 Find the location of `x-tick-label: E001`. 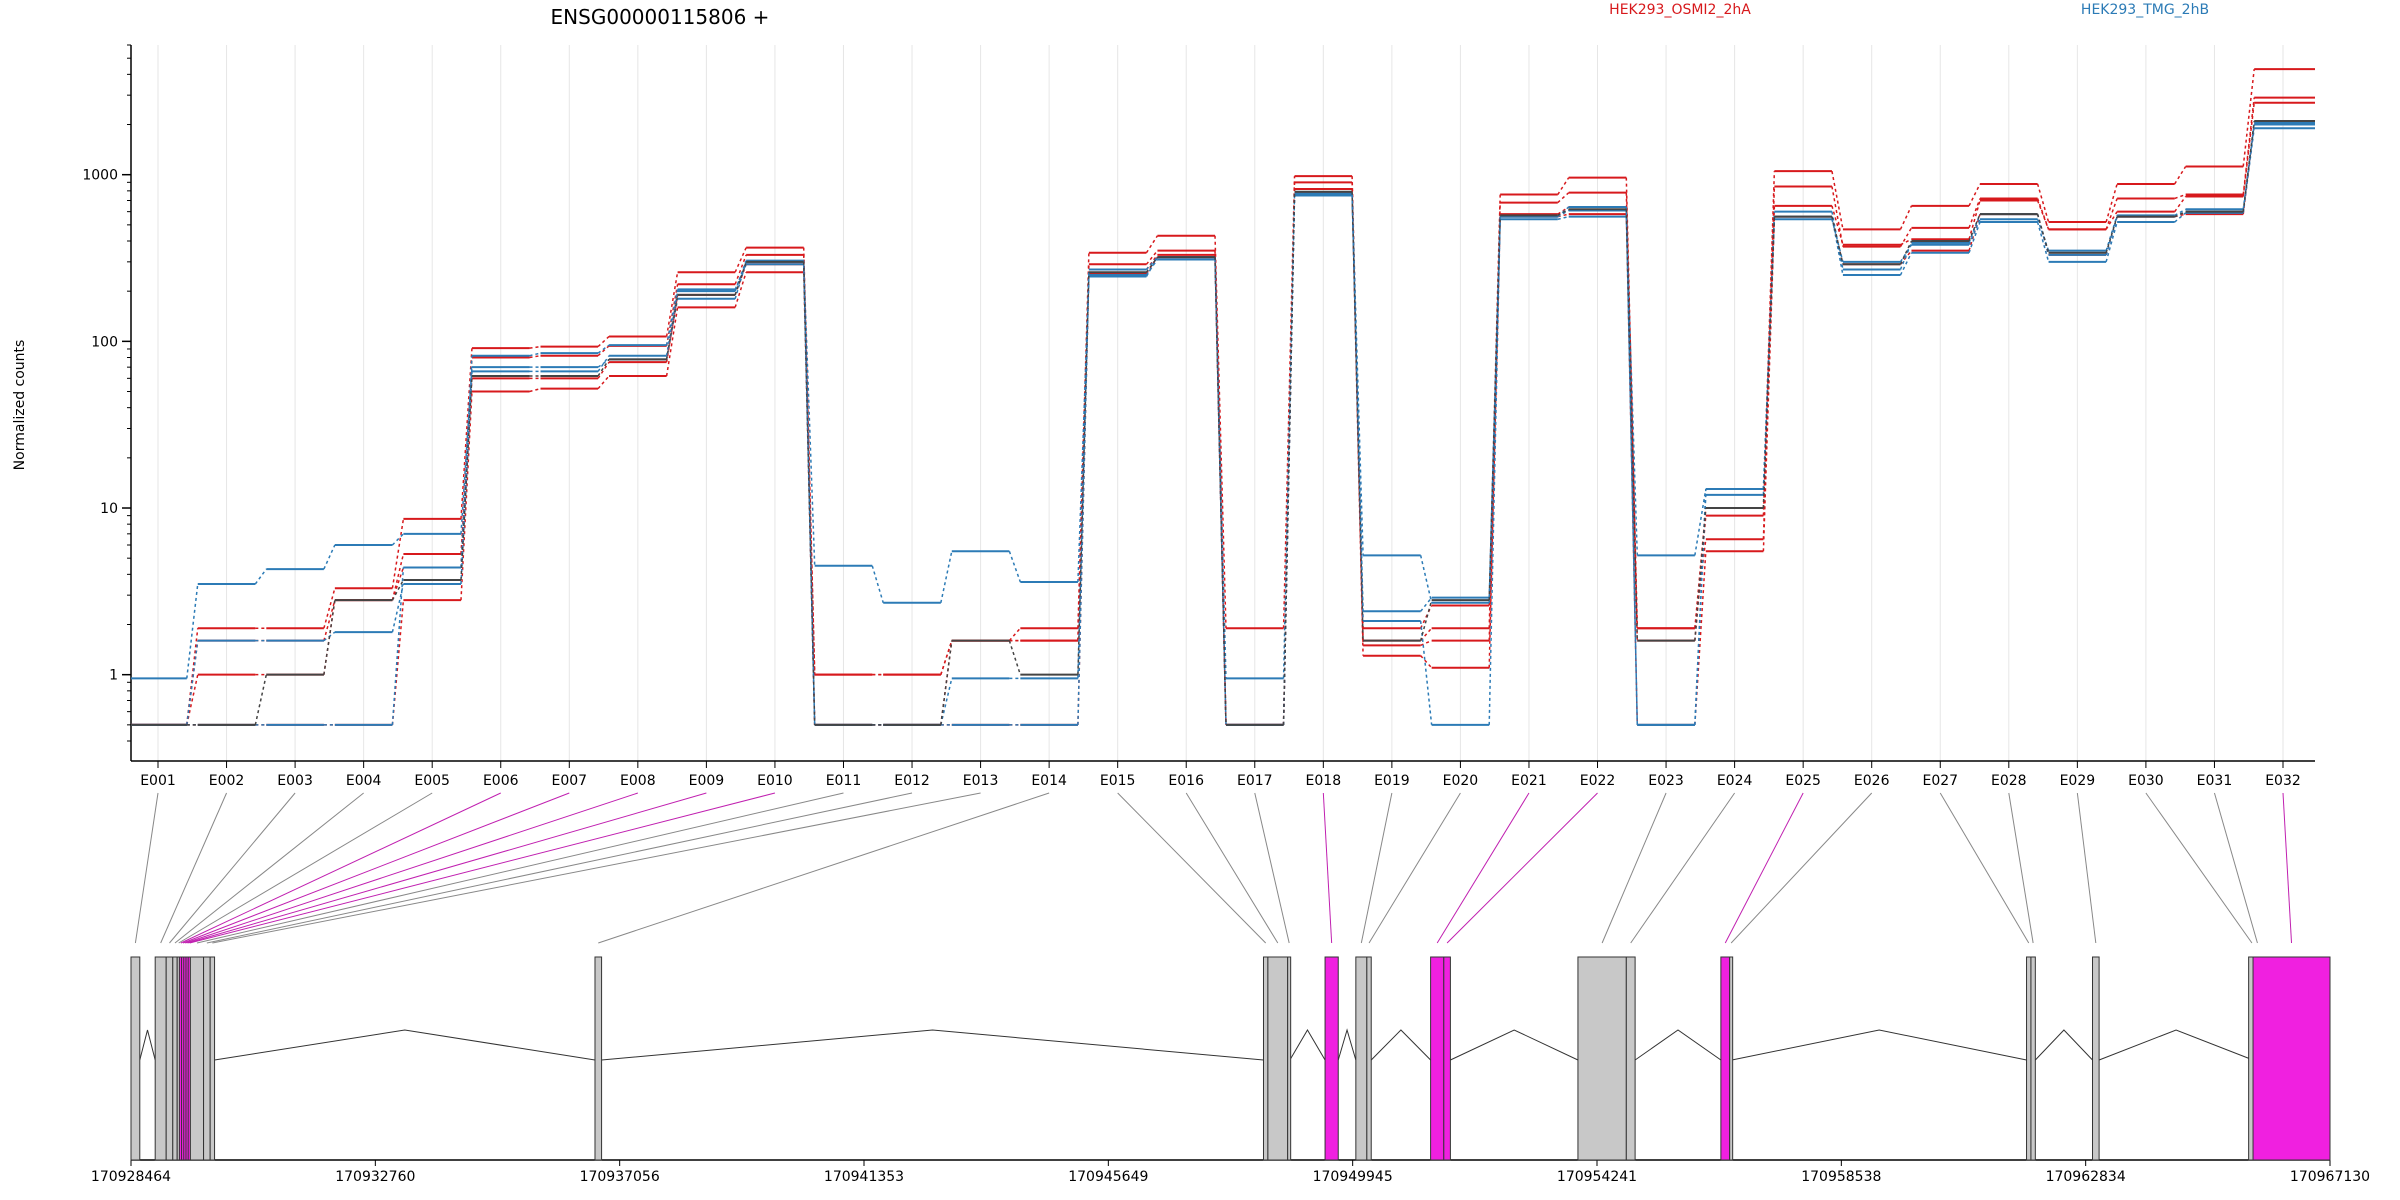

x-tick-label: E001 is located at coordinates (158, 781).